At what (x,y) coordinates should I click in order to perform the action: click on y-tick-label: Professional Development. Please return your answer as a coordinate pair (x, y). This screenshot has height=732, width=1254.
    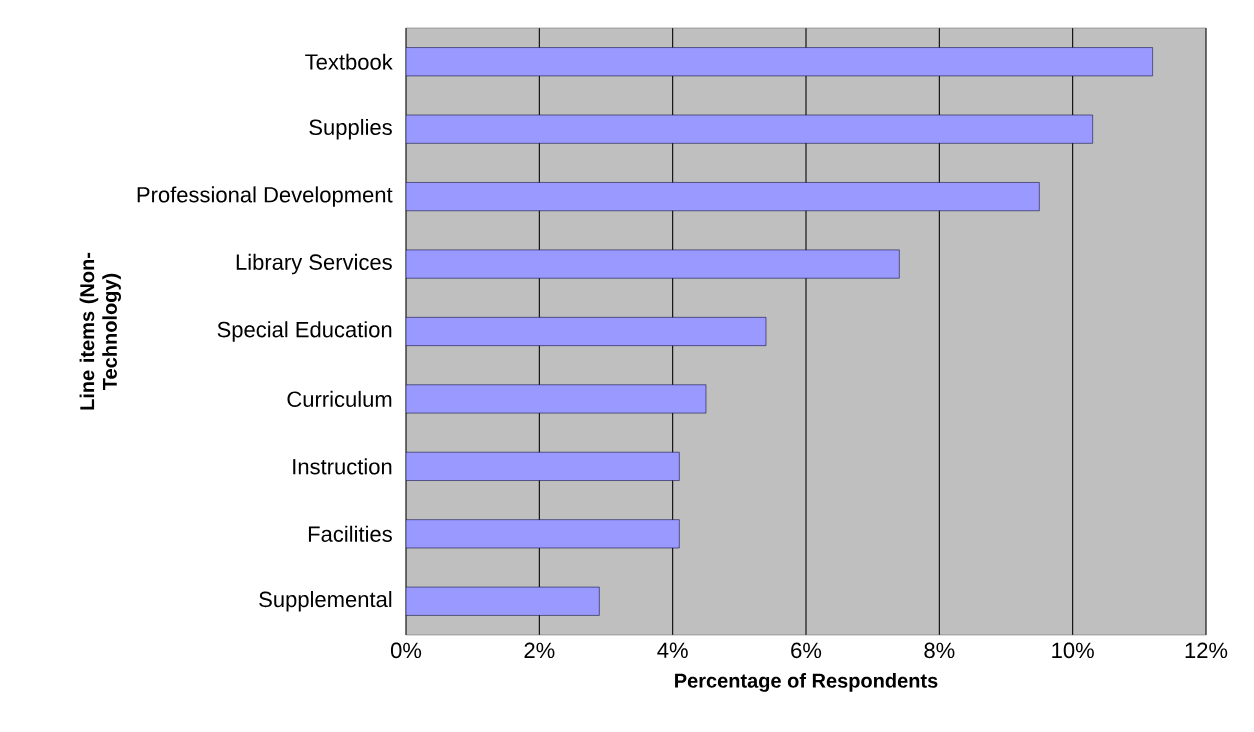
    Looking at the image, I should click on (265, 196).